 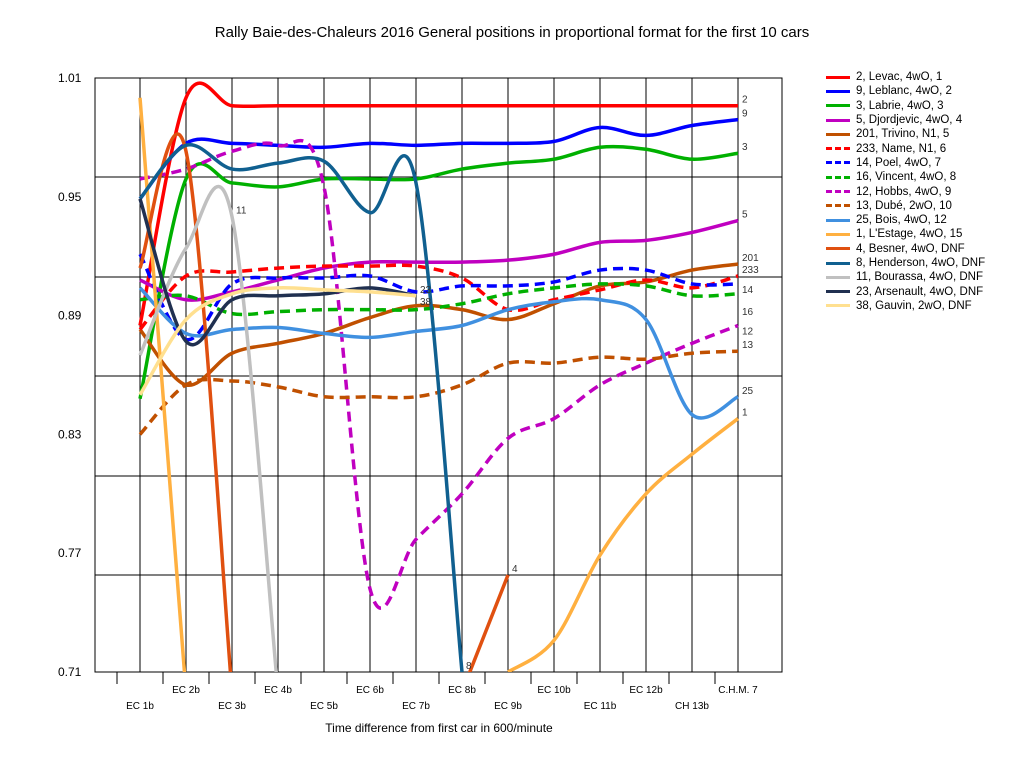 What do you see at coordinates (416, 706) in the screenshot?
I see `x-tick-label: EC 7b` at bounding box center [416, 706].